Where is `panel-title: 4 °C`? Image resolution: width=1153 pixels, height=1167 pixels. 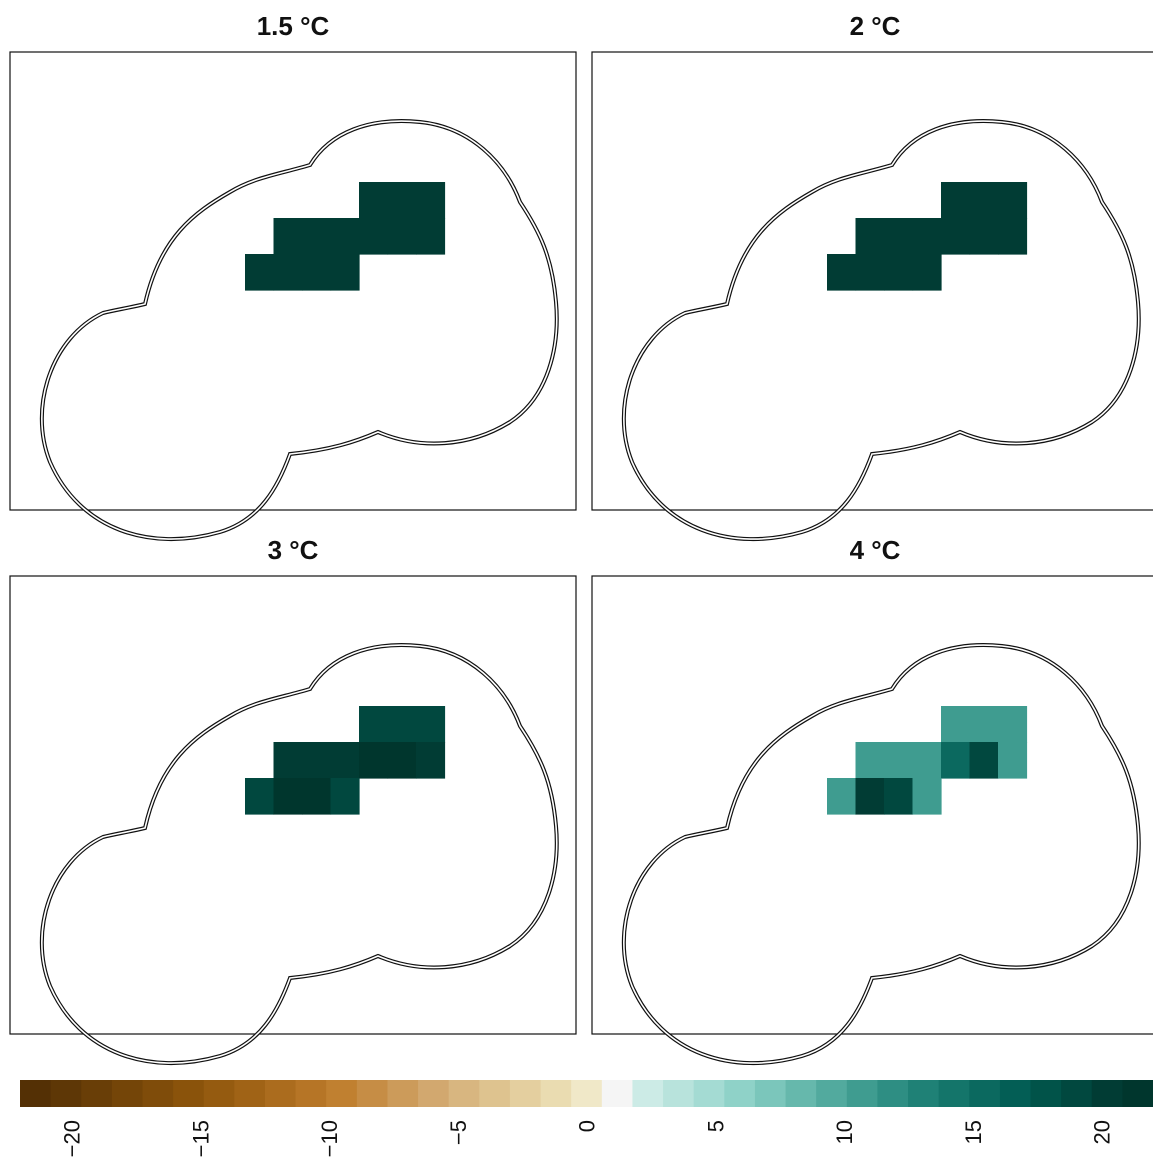
panel-title: 4 °C is located at coordinates (875, 550).